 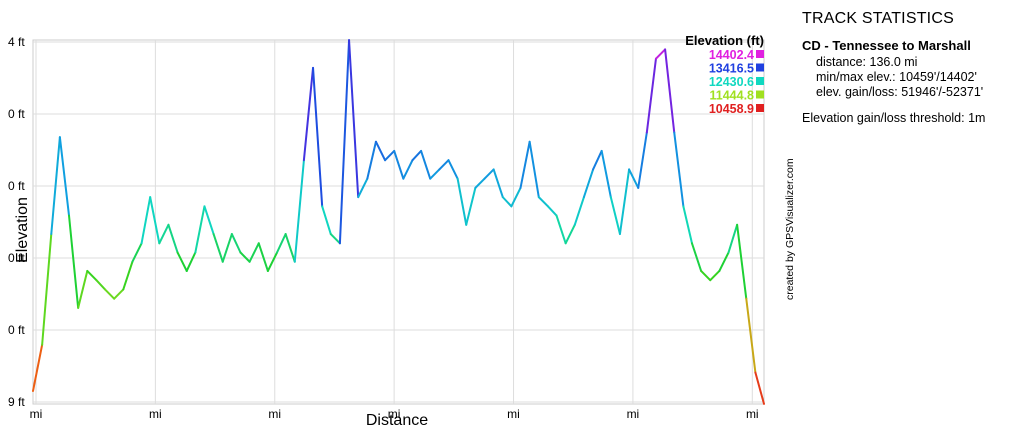 What do you see at coordinates (878, 18) in the screenshot?
I see `stats-heading: TRACK STATISTICS` at bounding box center [878, 18].